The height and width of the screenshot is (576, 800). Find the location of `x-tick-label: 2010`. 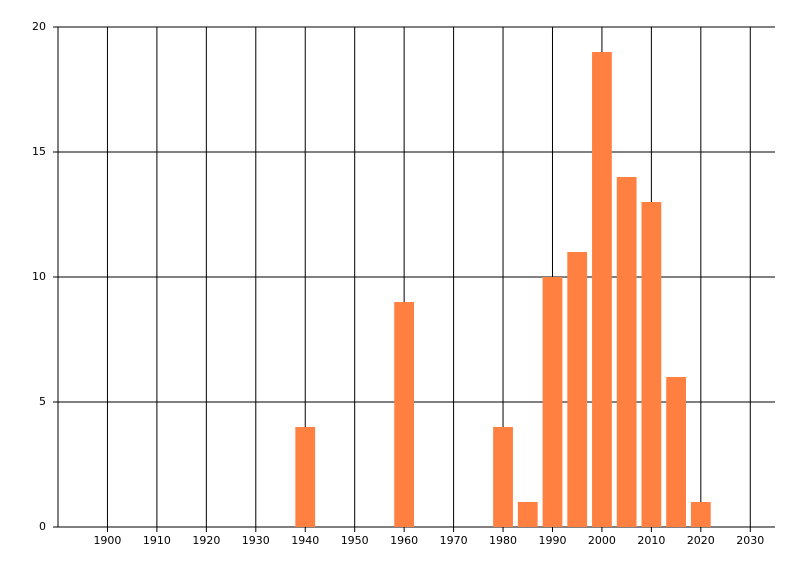

x-tick-label: 2010 is located at coordinates (651, 540).